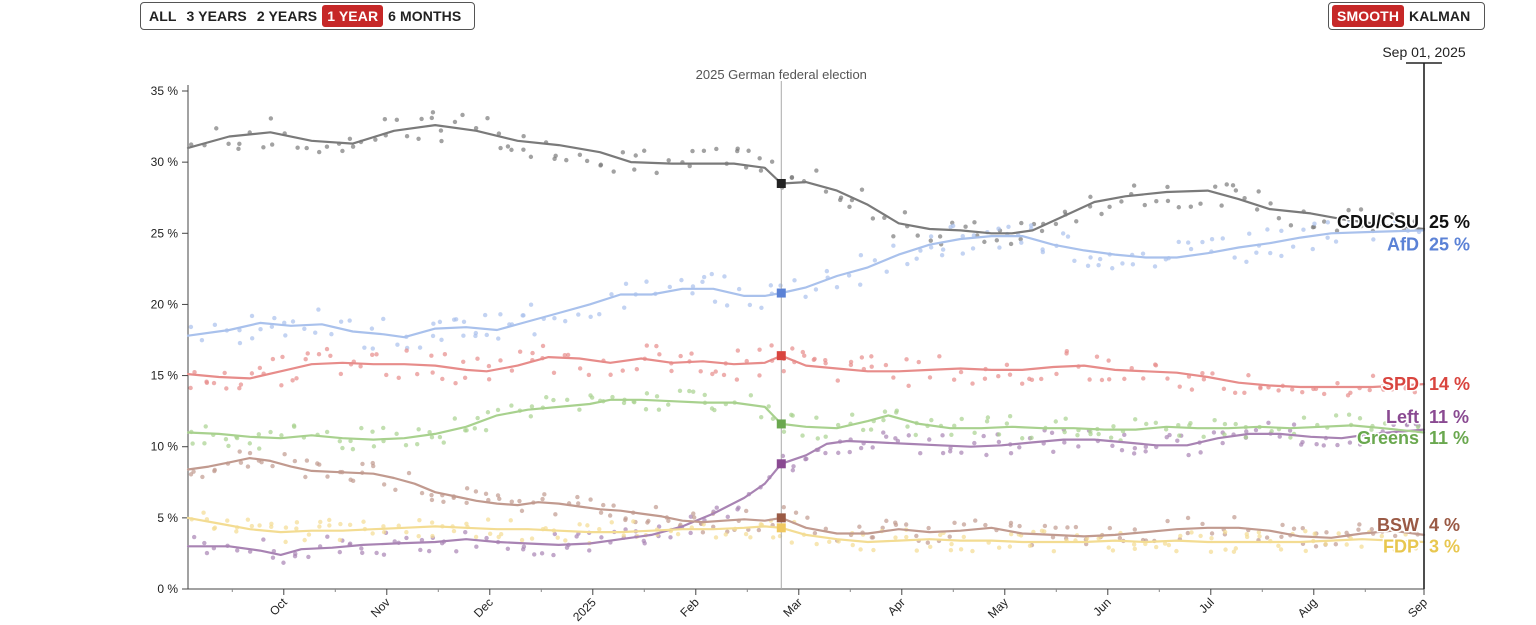  What do you see at coordinates (1402, 417) in the screenshot?
I see `end-label-name: Left` at bounding box center [1402, 417].